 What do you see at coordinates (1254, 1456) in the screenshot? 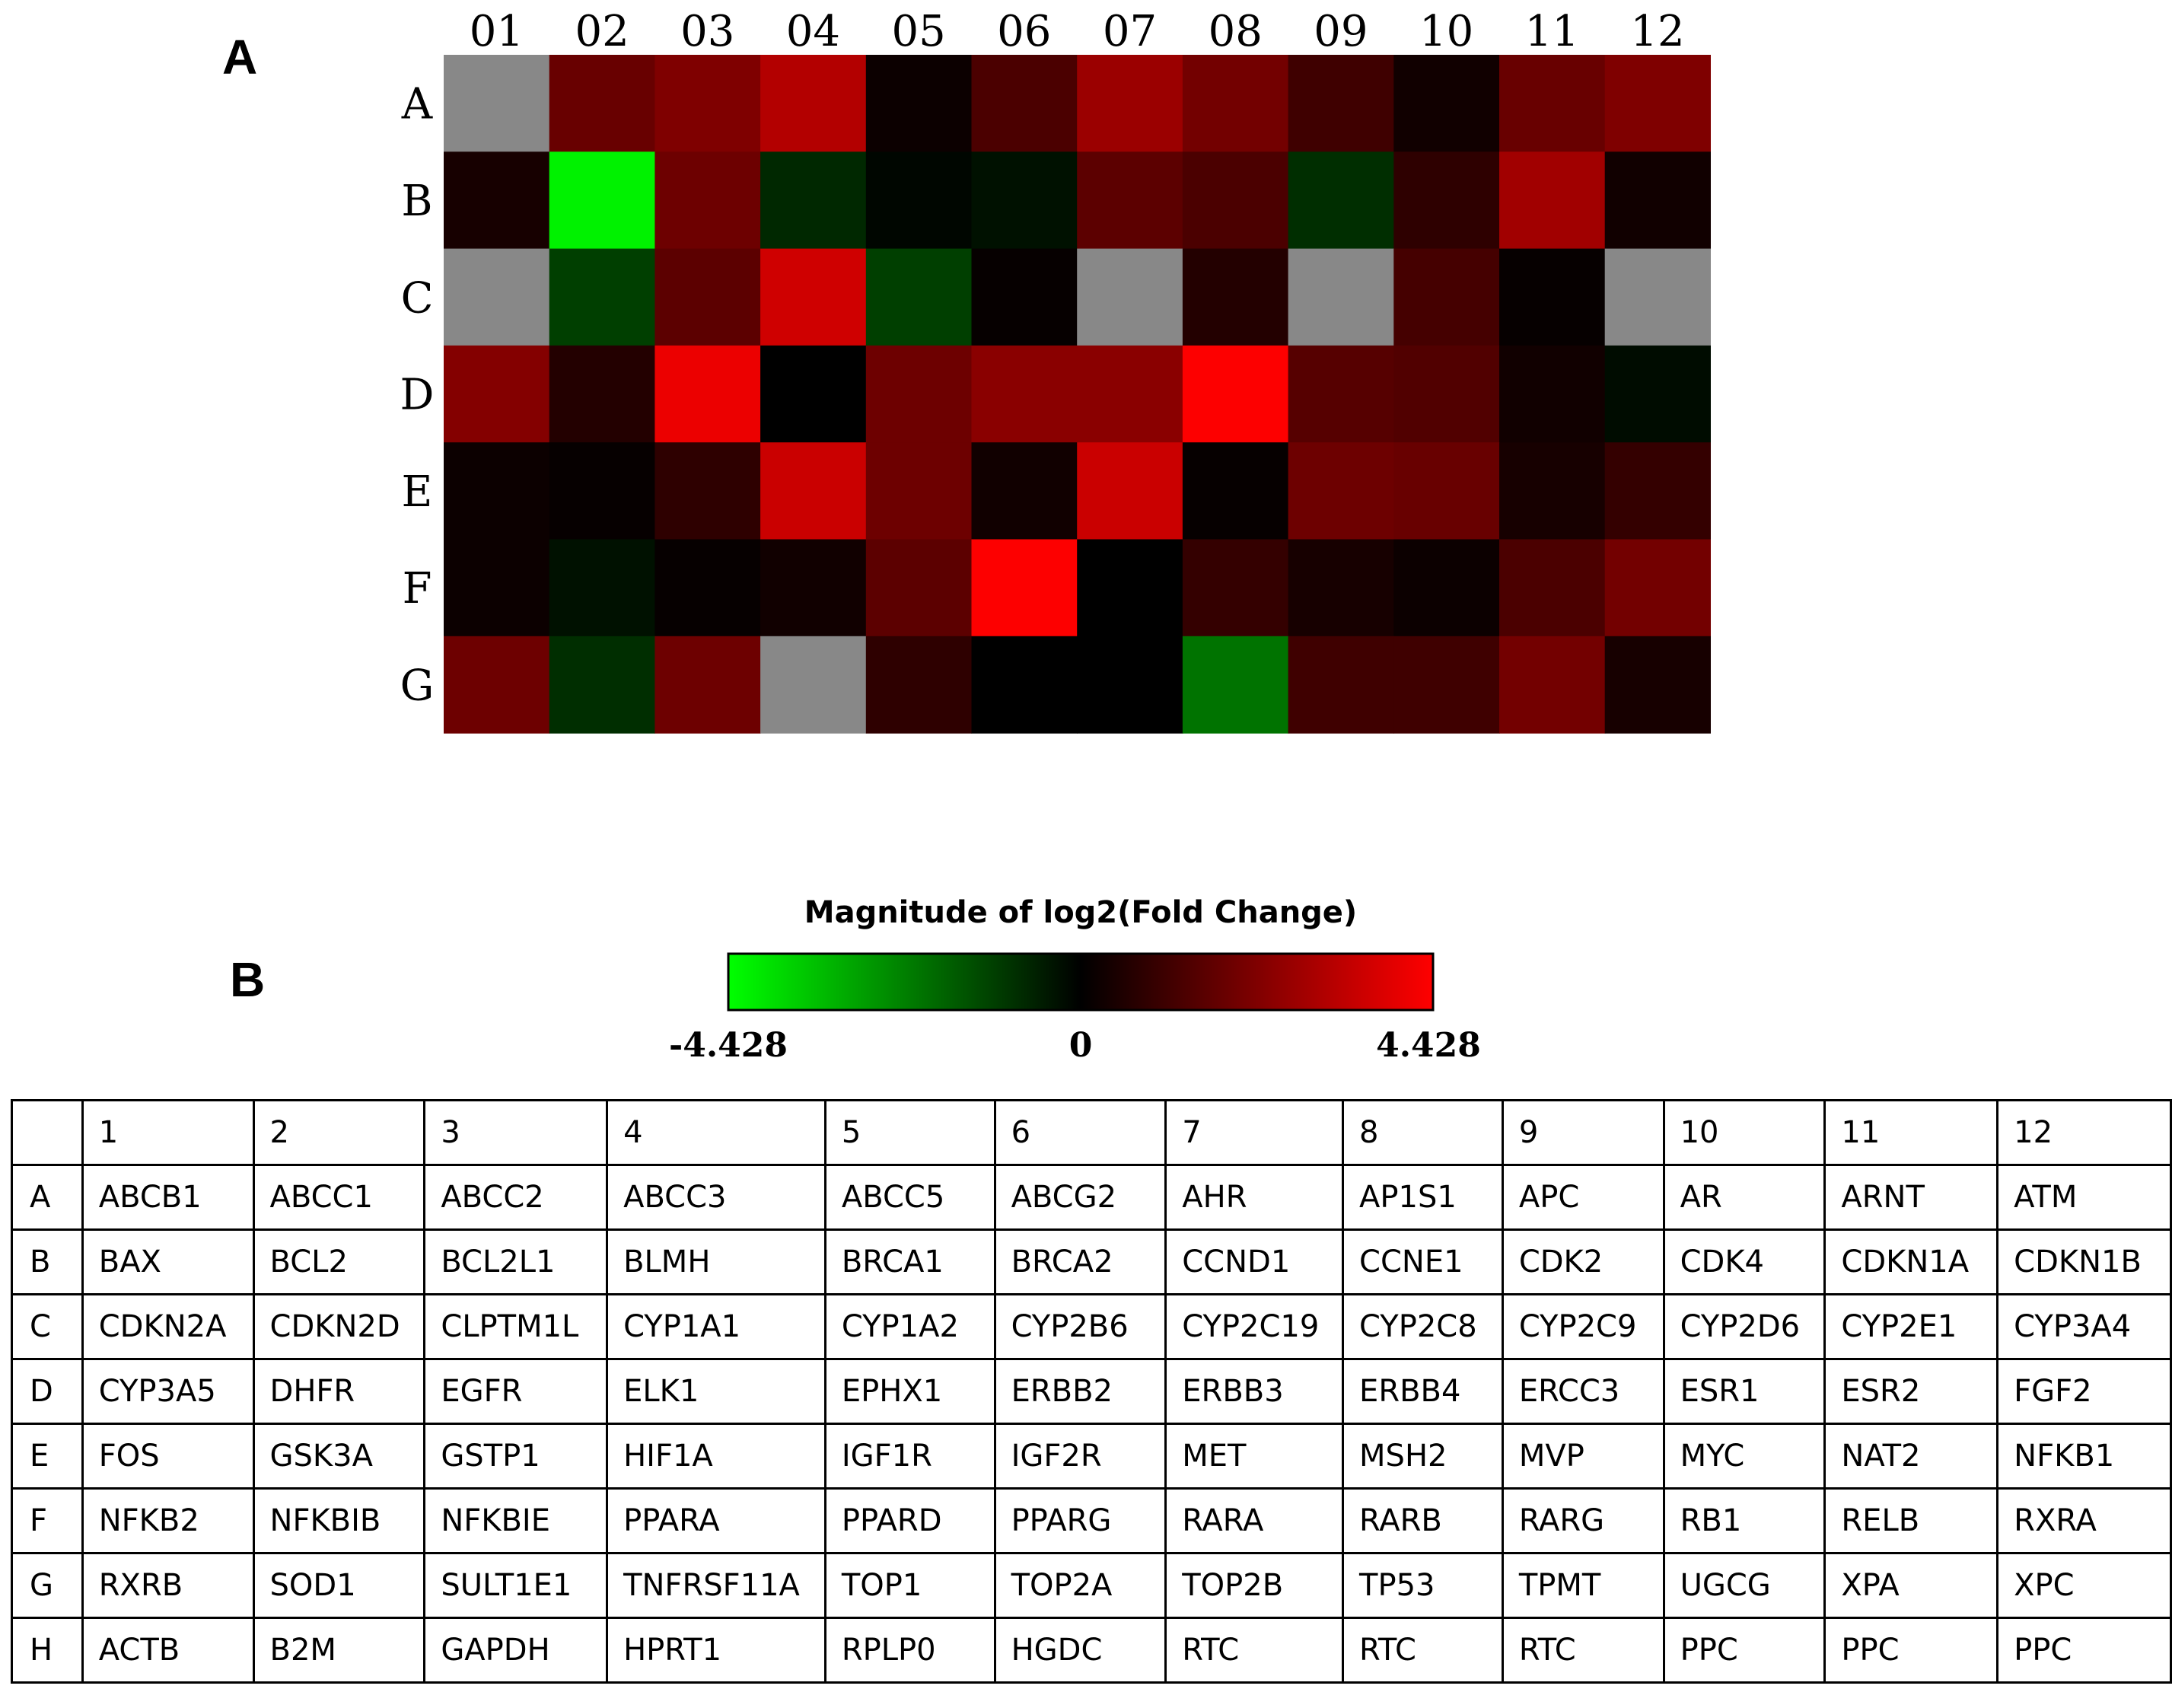
I see `table-cell: MET` at bounding box center [1254, 1456].